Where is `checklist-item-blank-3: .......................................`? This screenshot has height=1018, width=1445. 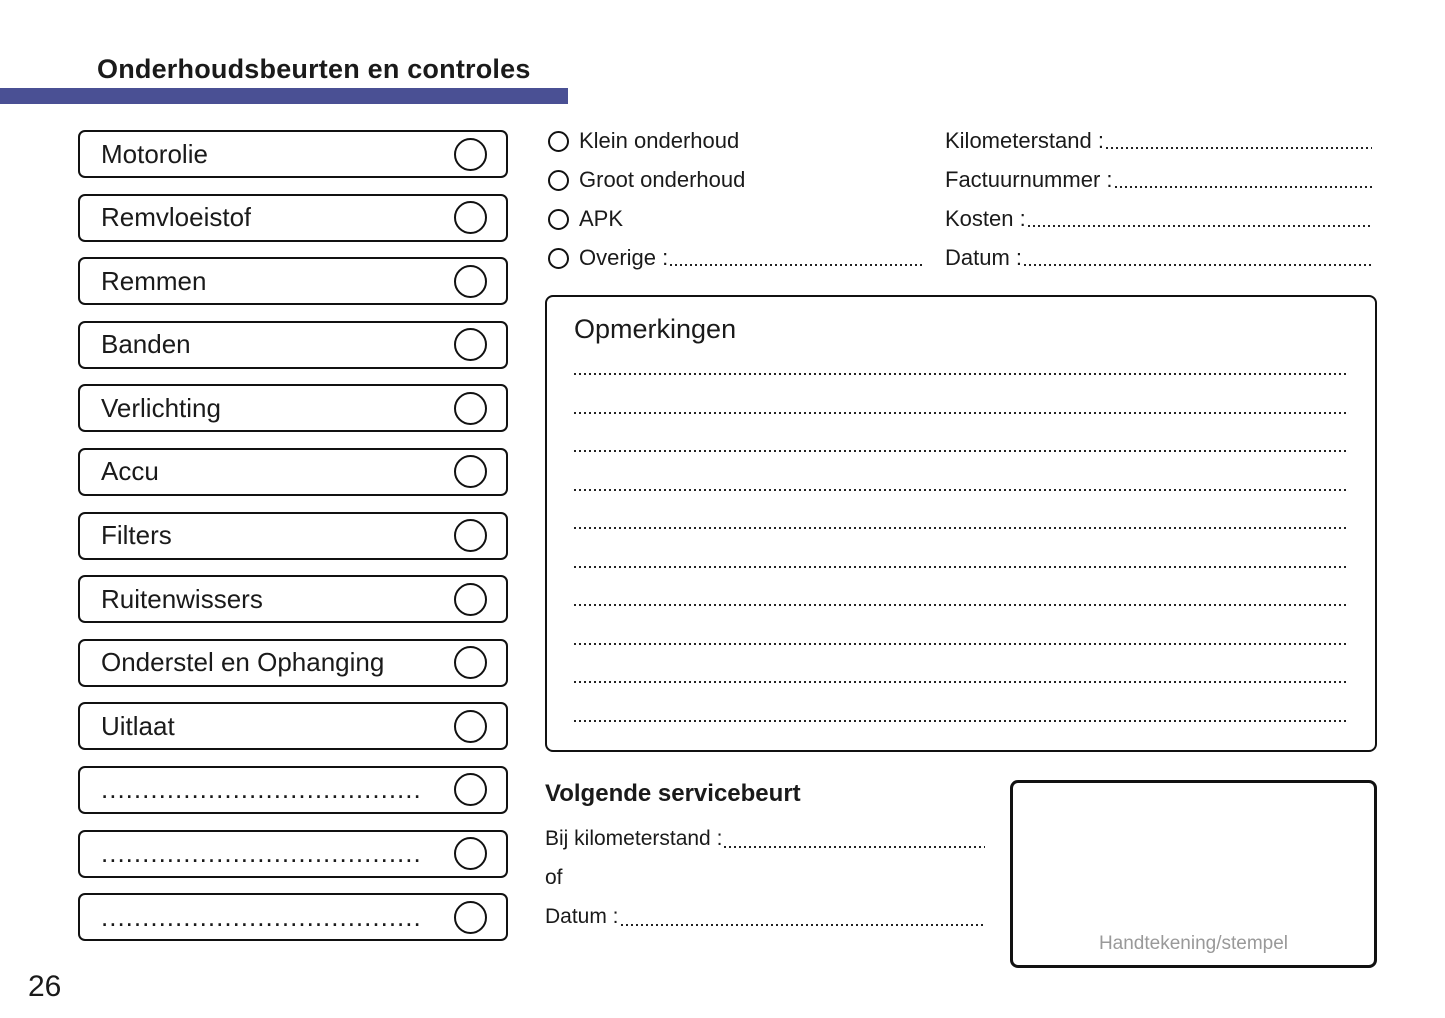
checklist-item-blank-3: ....................................... is located at coordinates (293, 917).